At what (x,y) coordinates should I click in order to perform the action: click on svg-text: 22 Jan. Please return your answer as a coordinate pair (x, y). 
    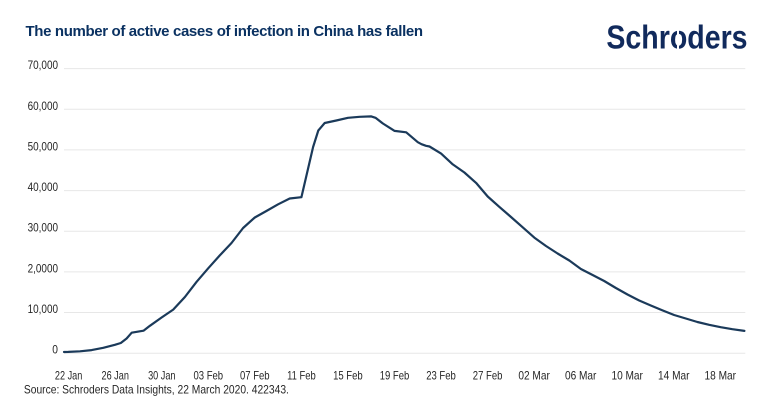
    Looking at the image, I should click on (68, 376).